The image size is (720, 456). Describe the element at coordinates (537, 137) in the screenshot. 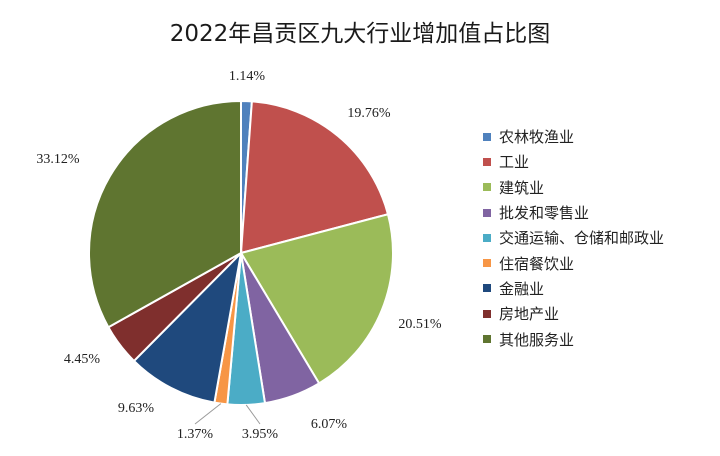

I see `legend-label: 农林牧渔业` at that location.